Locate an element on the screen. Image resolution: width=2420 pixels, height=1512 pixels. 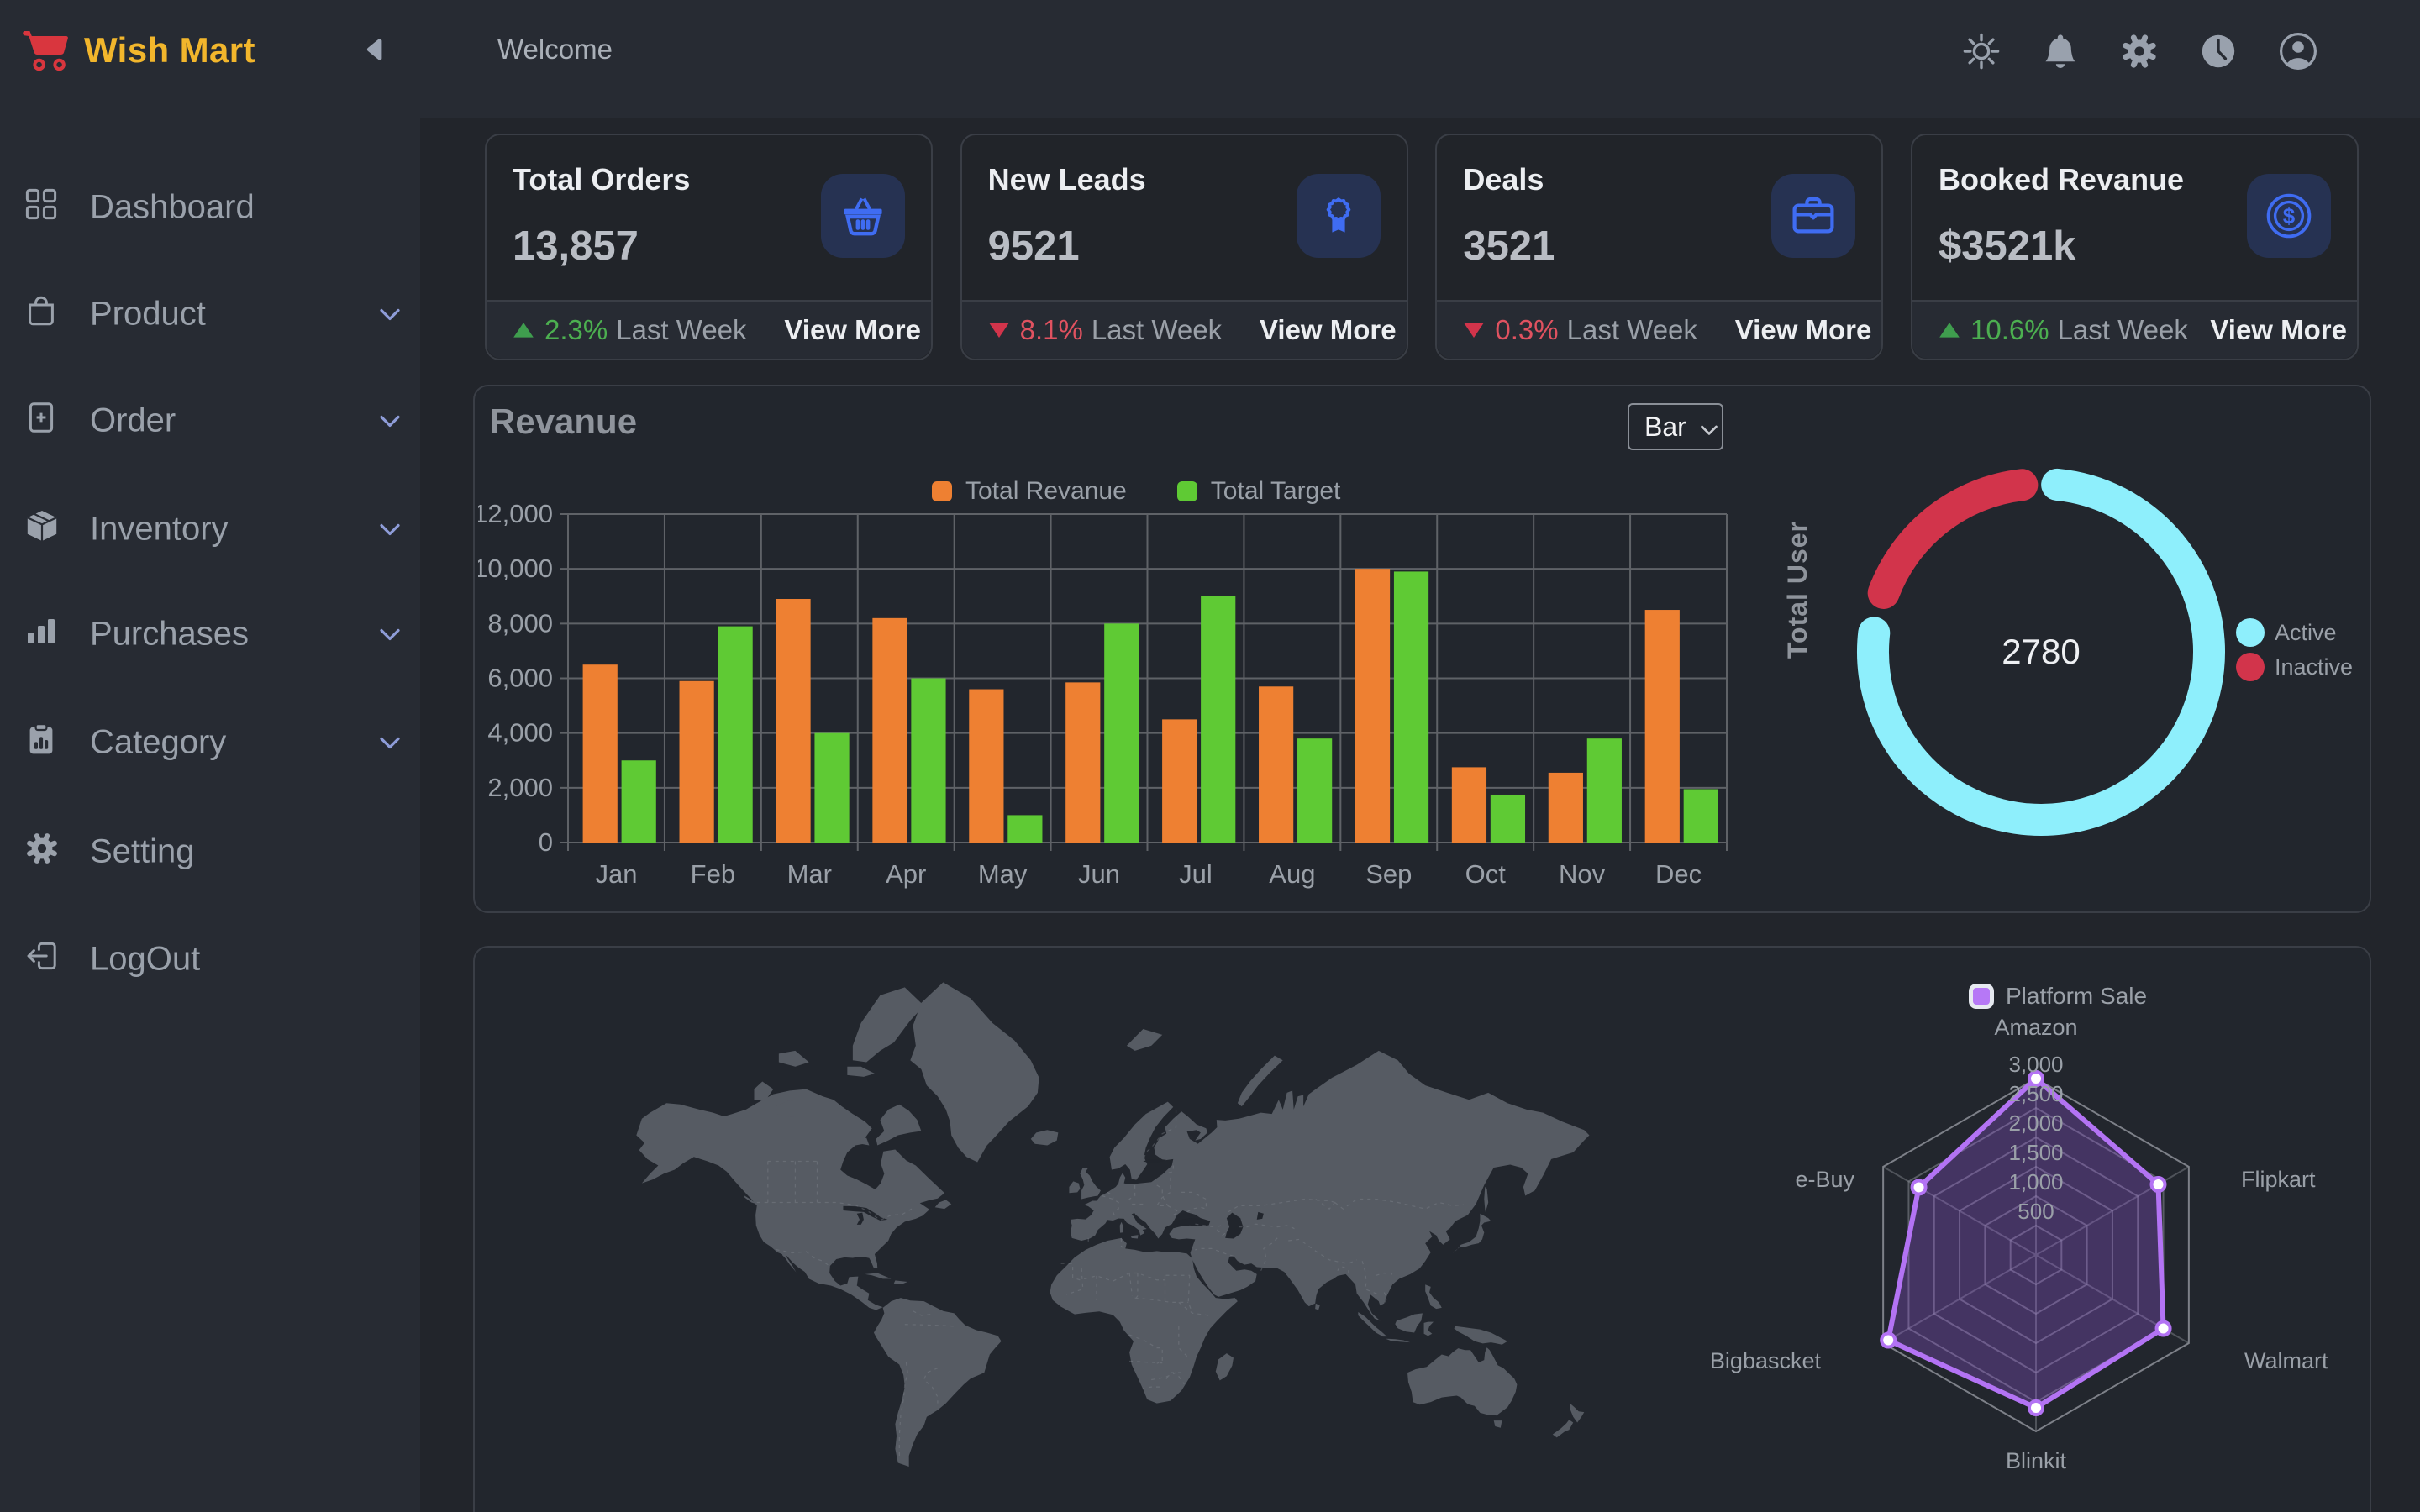
svg-text: Oct is located at coordinates (1486, 874).